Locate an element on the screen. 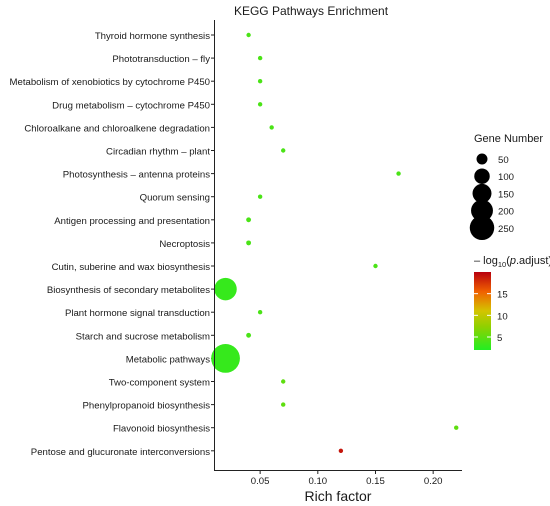  pathway-label: Phenylpropanoid biosynthesis is located at coordinates (147, 406).